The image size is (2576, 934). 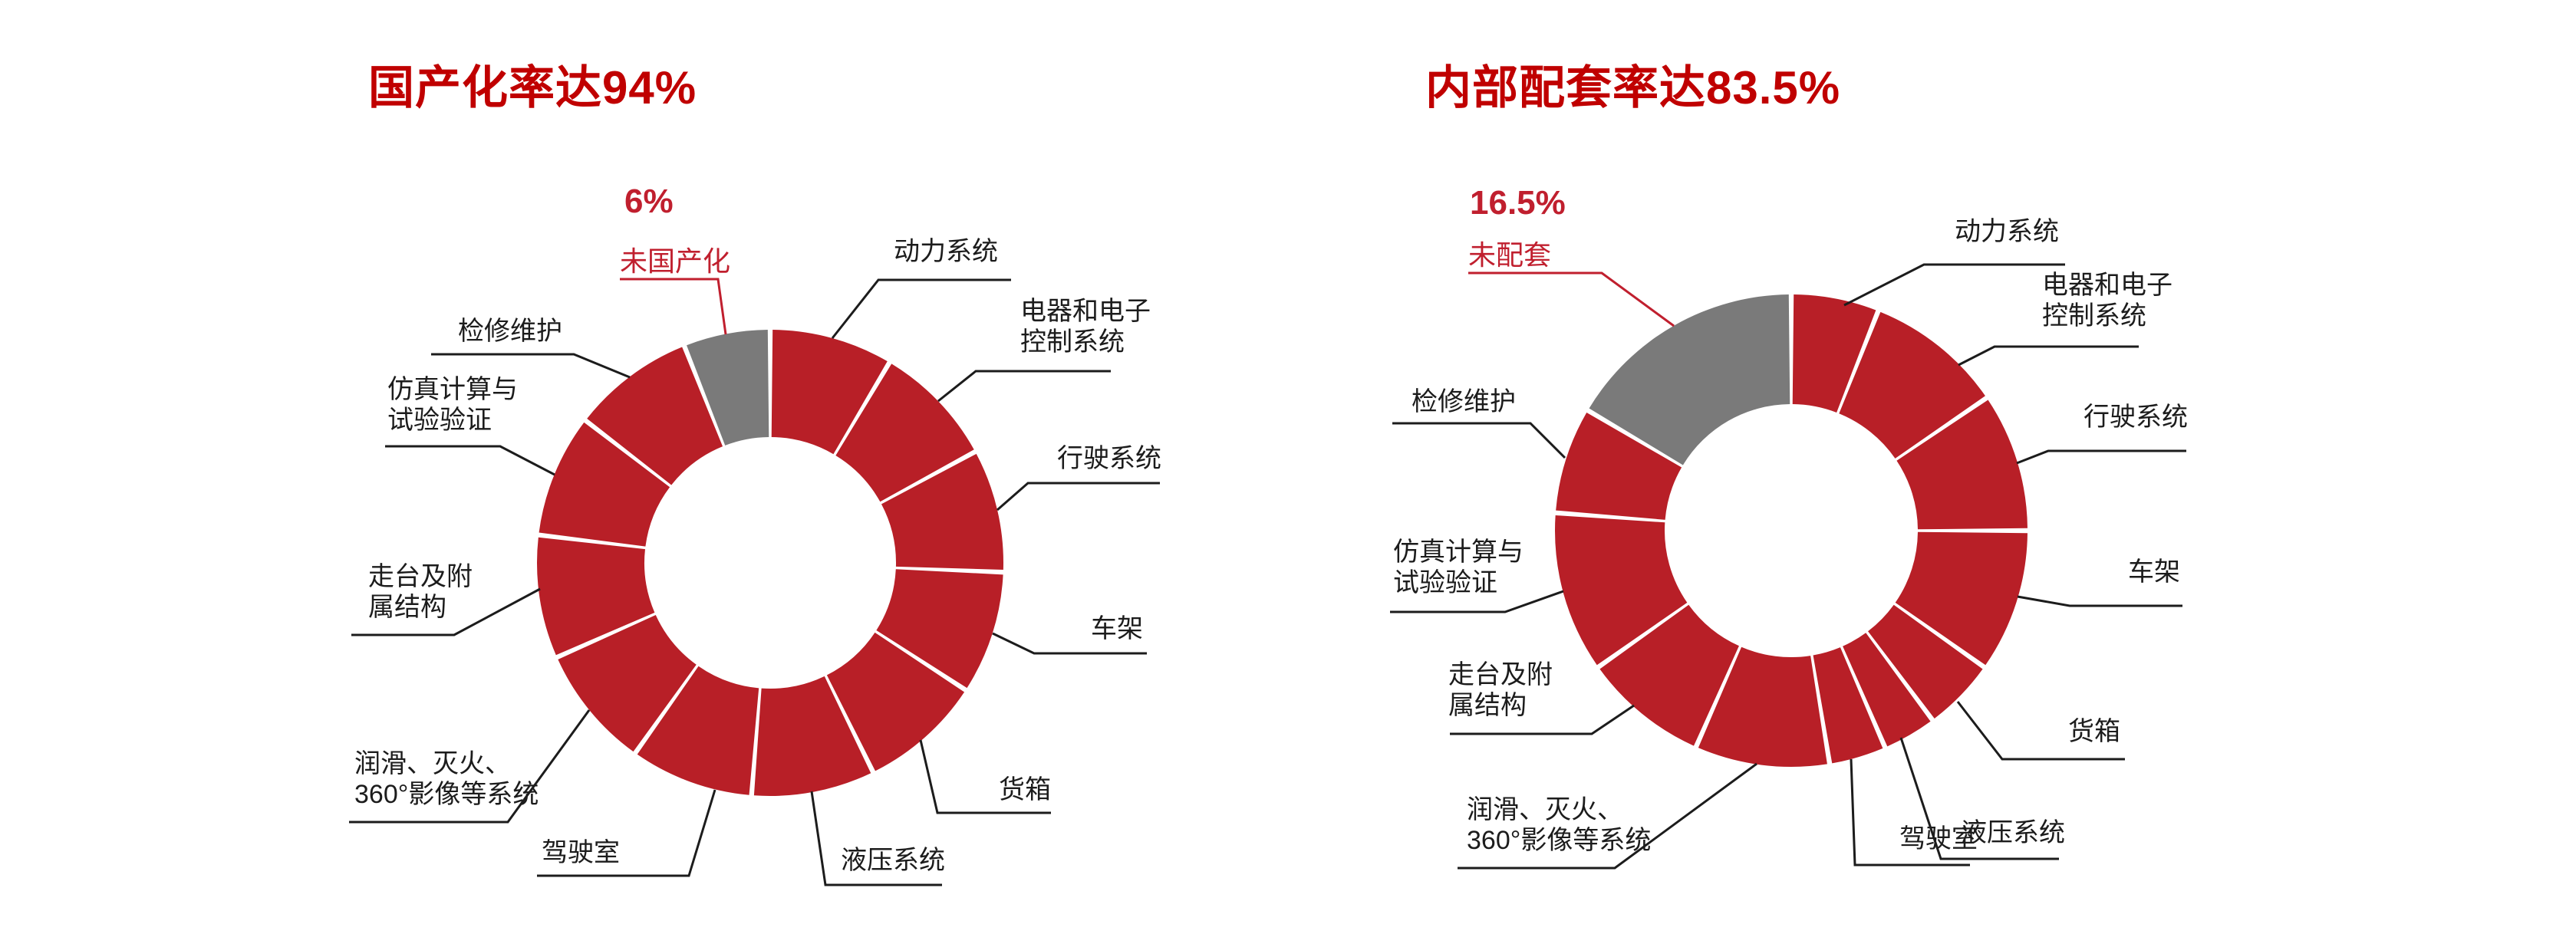 I want to click on chart-title-localization: 国产化率达94%, so click(x=532, y=87).